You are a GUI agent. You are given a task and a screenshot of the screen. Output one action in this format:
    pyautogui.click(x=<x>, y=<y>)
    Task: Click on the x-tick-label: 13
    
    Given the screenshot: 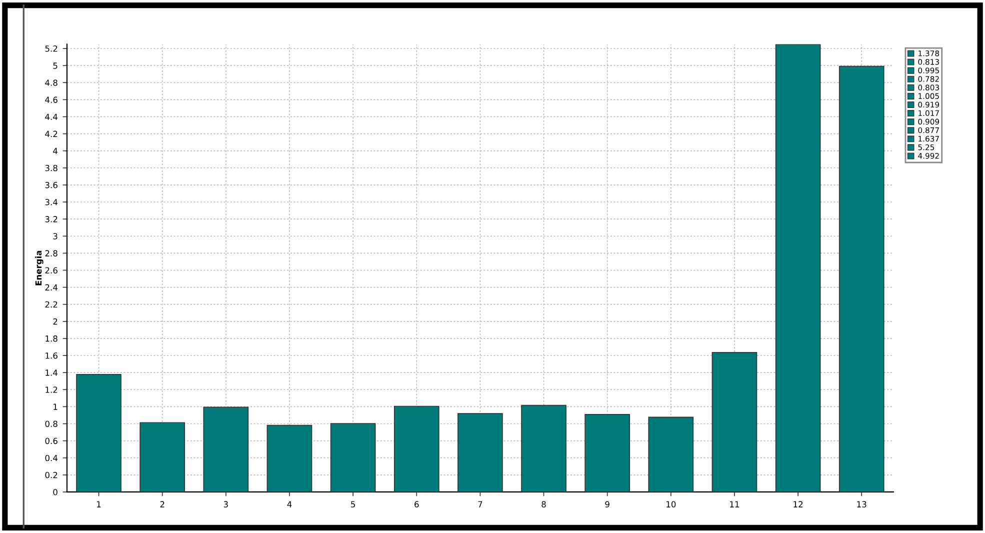 What is the action you would take?
    pyautogui.click(x=861, y=504)
    